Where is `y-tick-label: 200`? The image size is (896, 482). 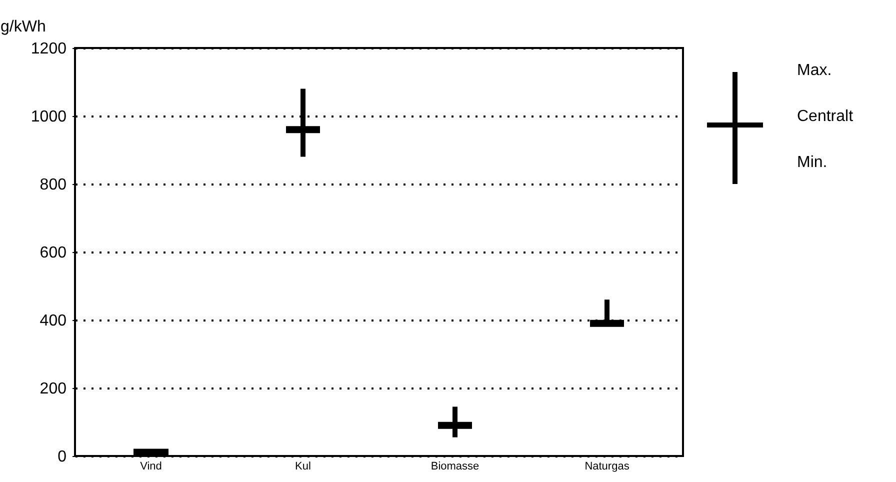
y-tick-label: 200 is located at coordinates (53, 389).